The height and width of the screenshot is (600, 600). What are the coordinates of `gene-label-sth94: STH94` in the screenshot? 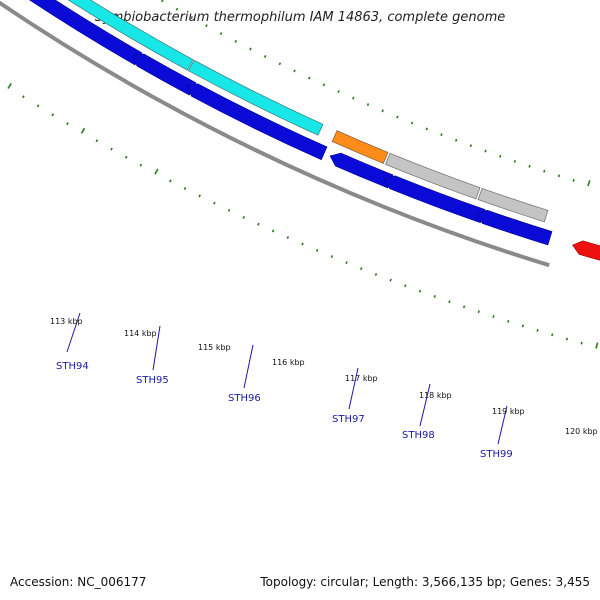 It's located at (72, 366).